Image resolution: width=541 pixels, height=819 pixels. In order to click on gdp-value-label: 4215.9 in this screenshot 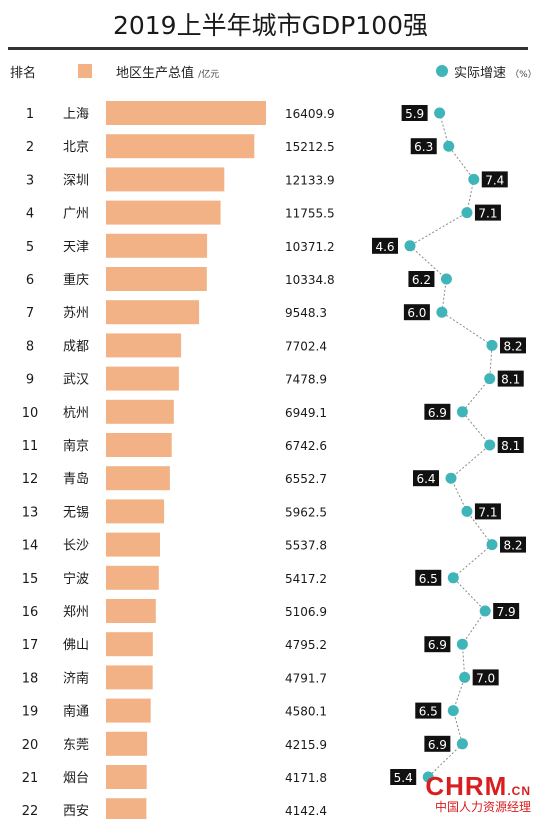, I will do `click(306, 745)`.